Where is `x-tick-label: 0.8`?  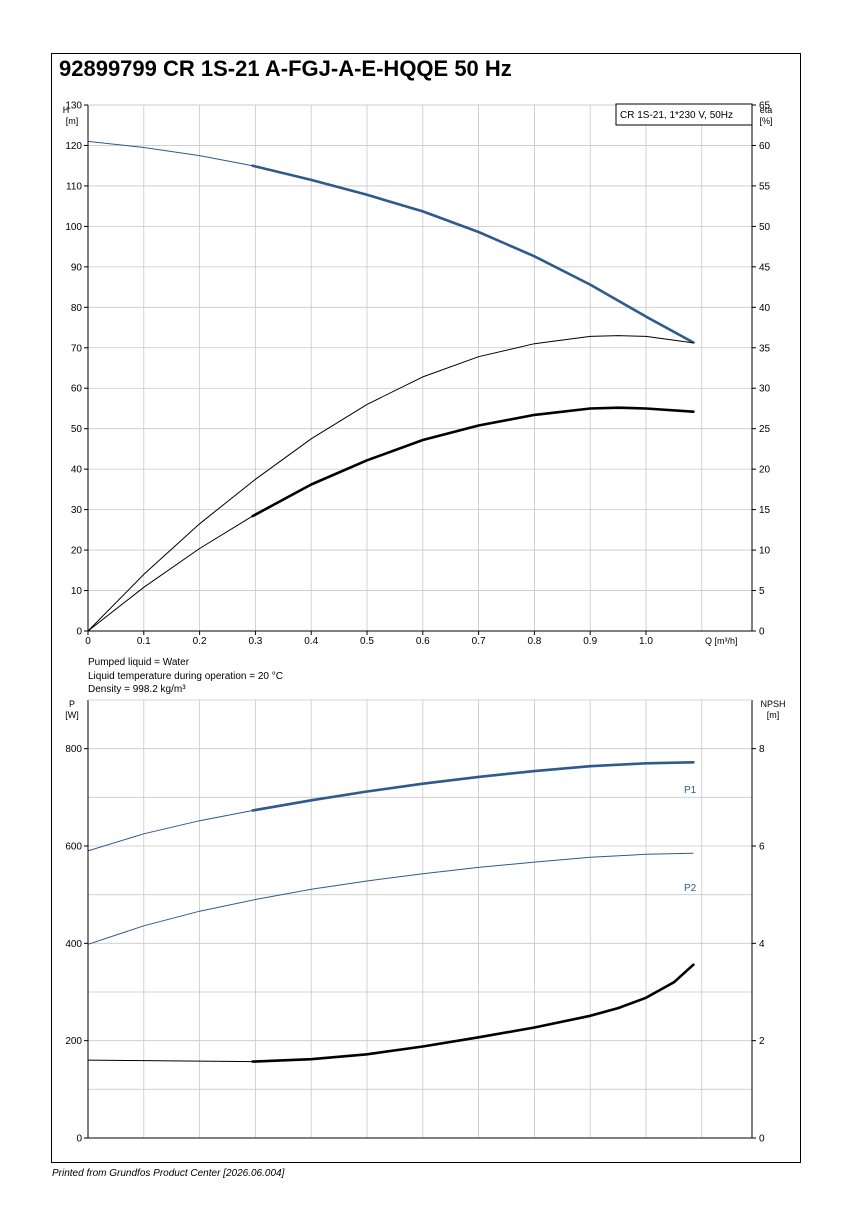
x-tick-label: 0.8 is located at coordinates (534, 641).